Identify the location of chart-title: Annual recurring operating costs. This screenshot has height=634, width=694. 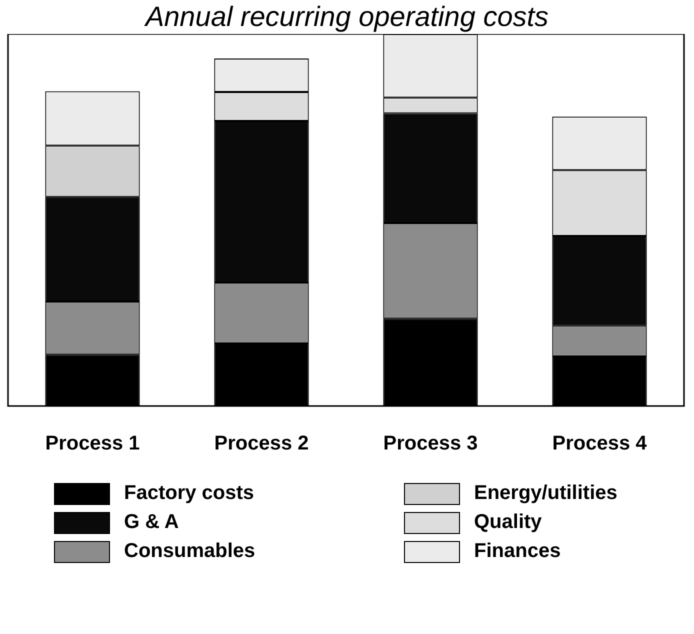
(346, 17).